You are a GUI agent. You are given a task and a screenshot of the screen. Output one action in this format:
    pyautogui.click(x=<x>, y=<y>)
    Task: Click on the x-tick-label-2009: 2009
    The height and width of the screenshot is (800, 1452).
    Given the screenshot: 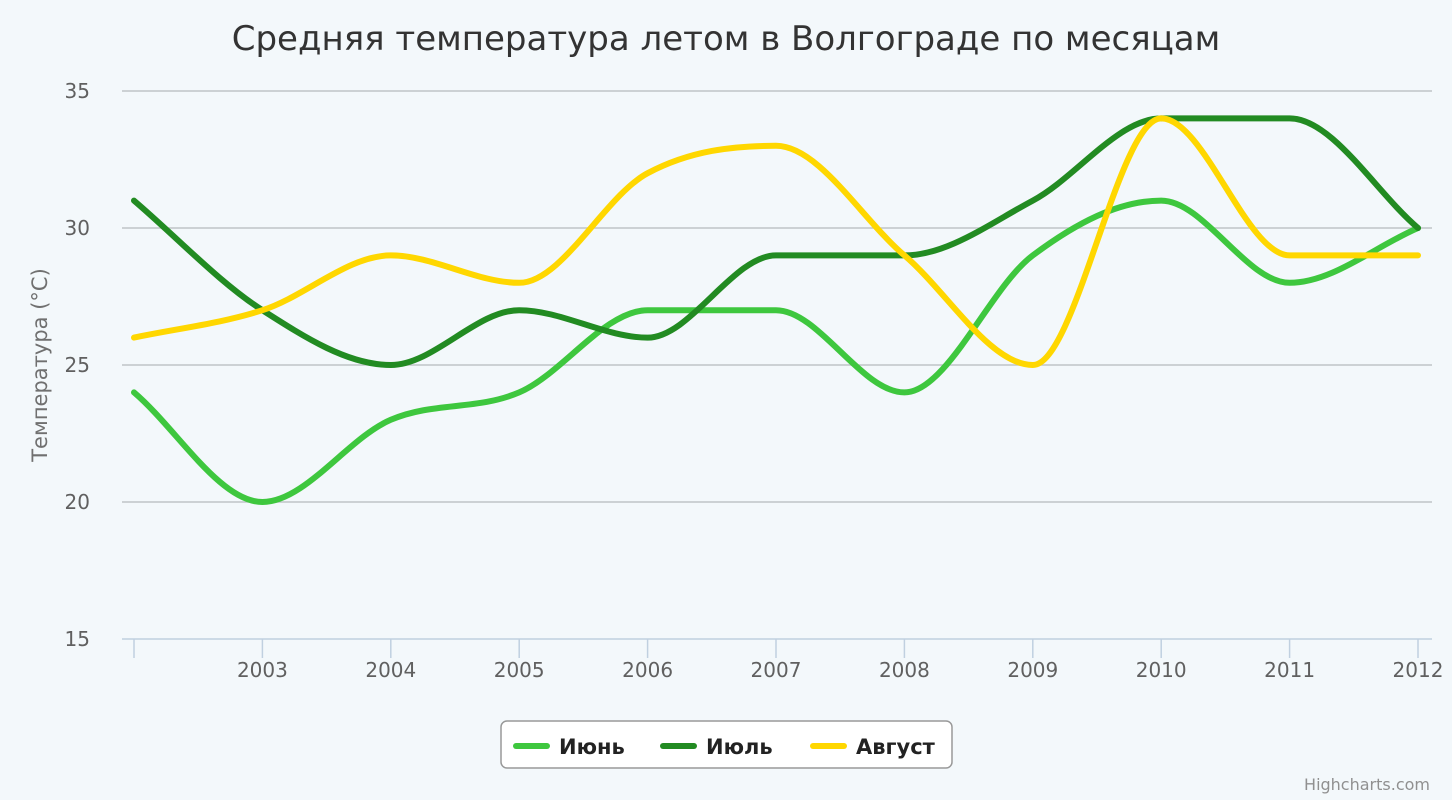 What is the action you would take?
    pyautogui.click(x=1032, y=670)
    